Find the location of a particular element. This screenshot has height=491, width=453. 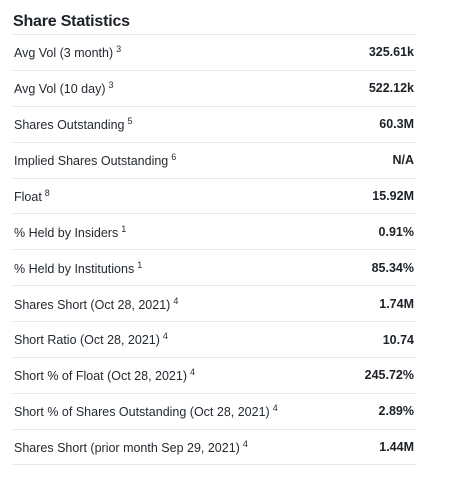

row-value: 15.92M is located at coordinates (393, 196).